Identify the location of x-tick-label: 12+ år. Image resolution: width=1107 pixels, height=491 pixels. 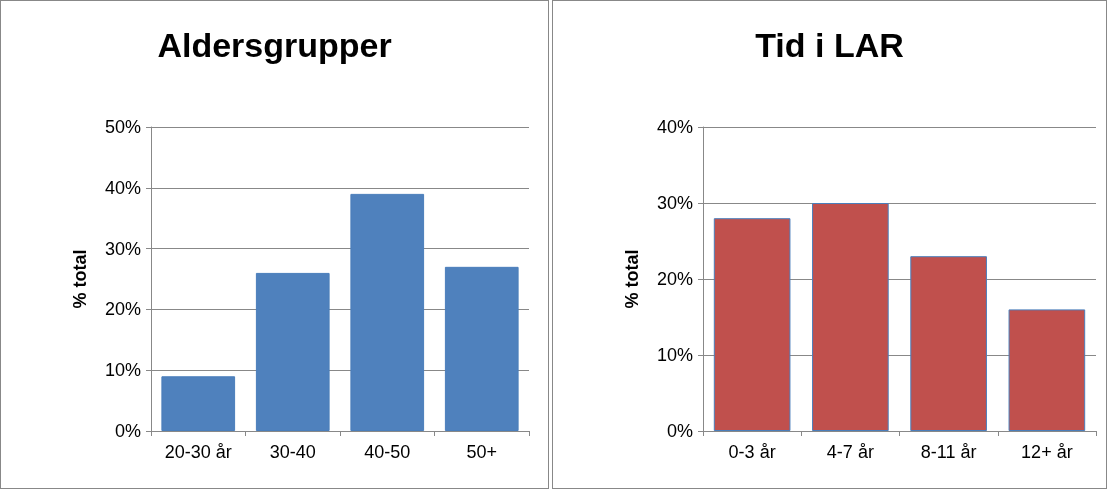
(1047, 452).